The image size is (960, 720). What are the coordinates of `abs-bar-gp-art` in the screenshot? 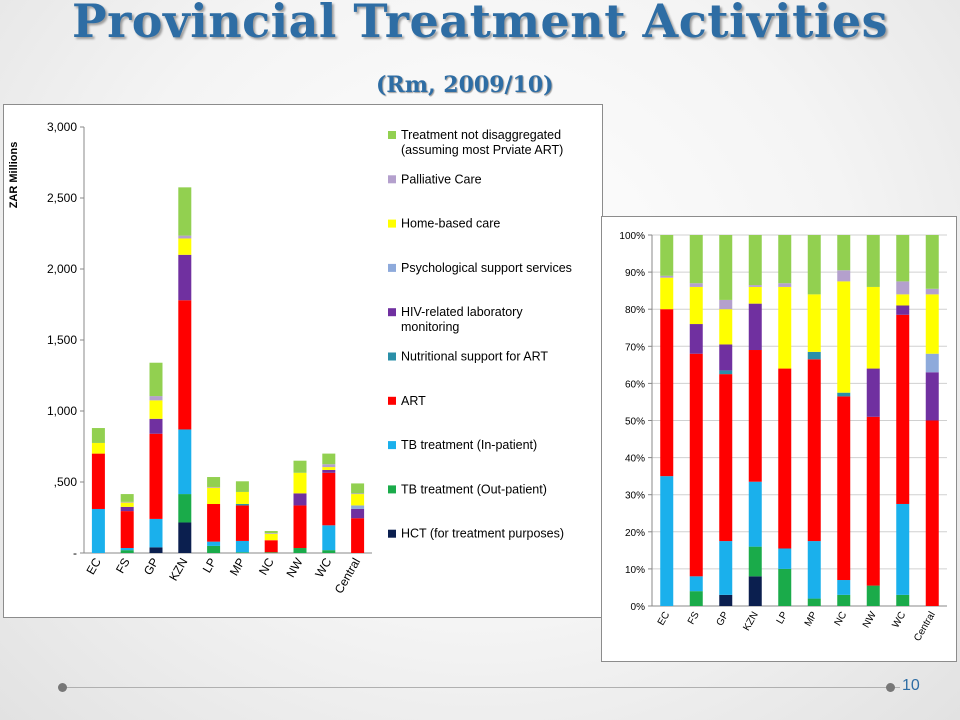 It's located at (156, 476).